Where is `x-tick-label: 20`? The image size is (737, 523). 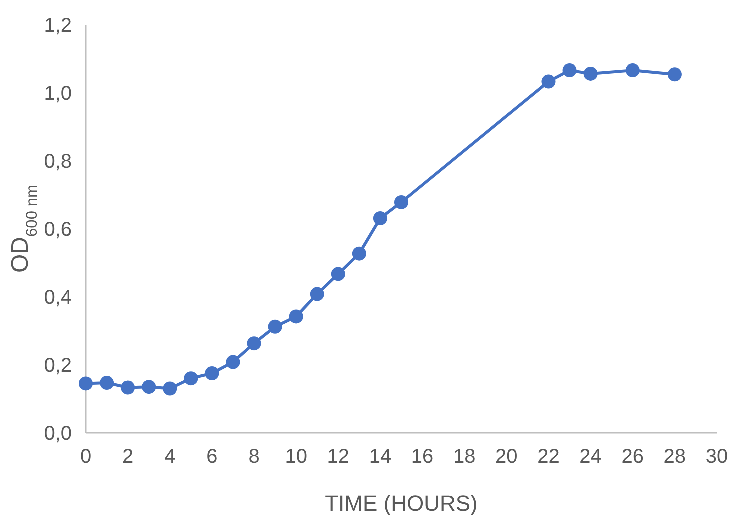
x-tick-label: 20 is located at coordinates (507, 457).